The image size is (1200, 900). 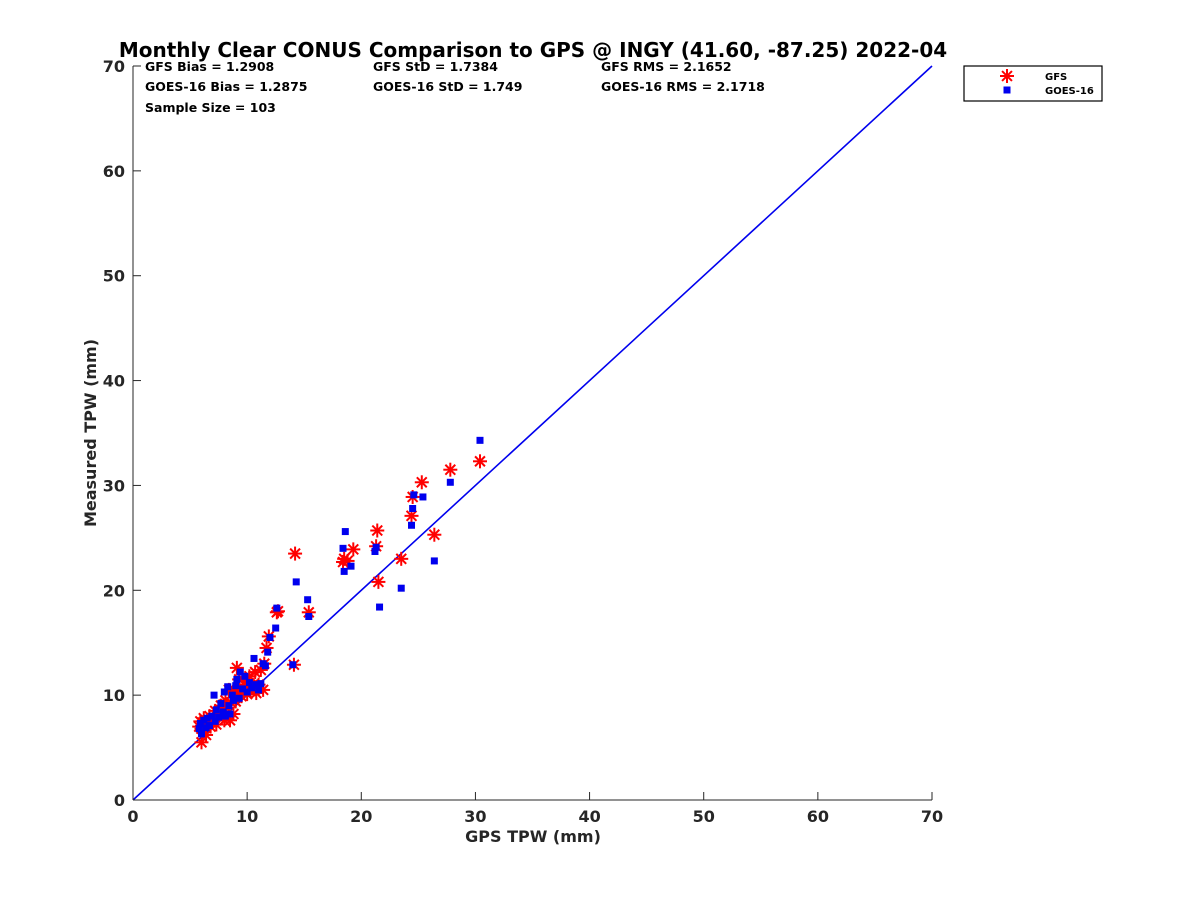 What do you see at coordinates (818, 816) in the screenshot?
I see `x-tick-label: 60` at bounding box center [818, 816].